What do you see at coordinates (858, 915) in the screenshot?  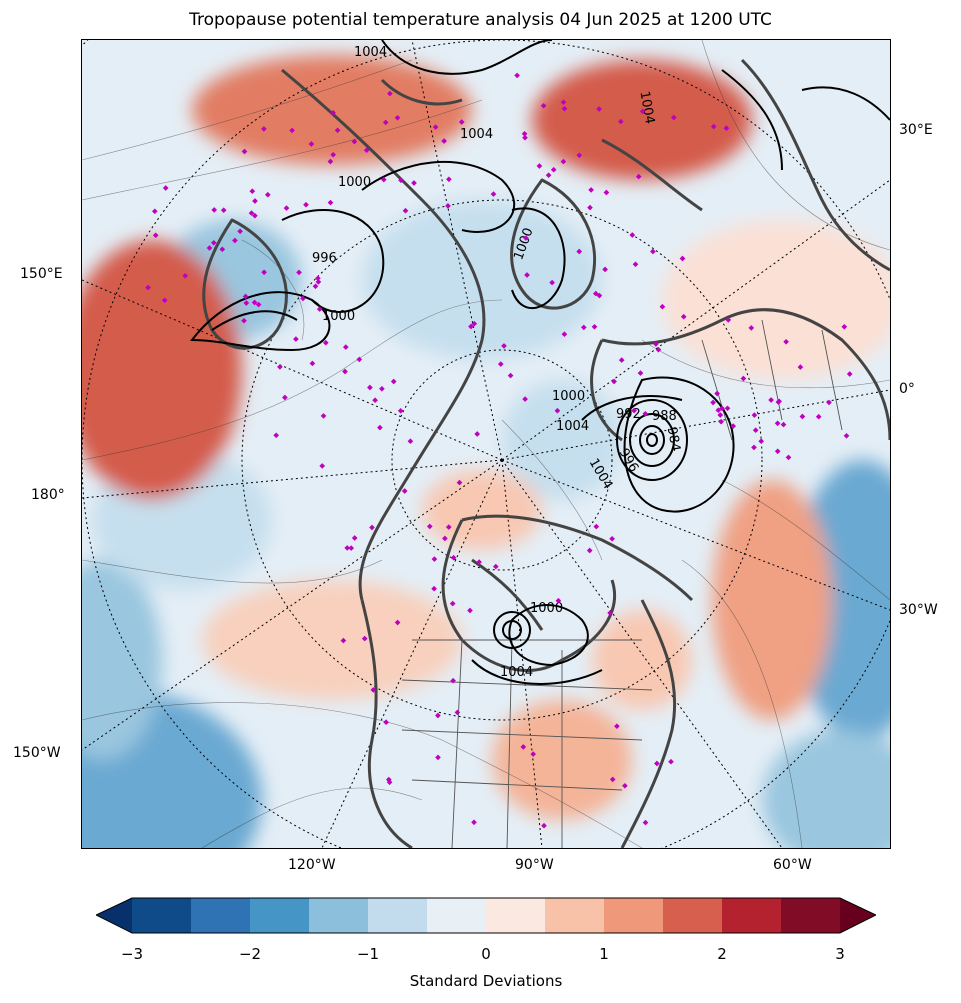 I see `colorbar-extend-high` at bounding box center [858, 915].